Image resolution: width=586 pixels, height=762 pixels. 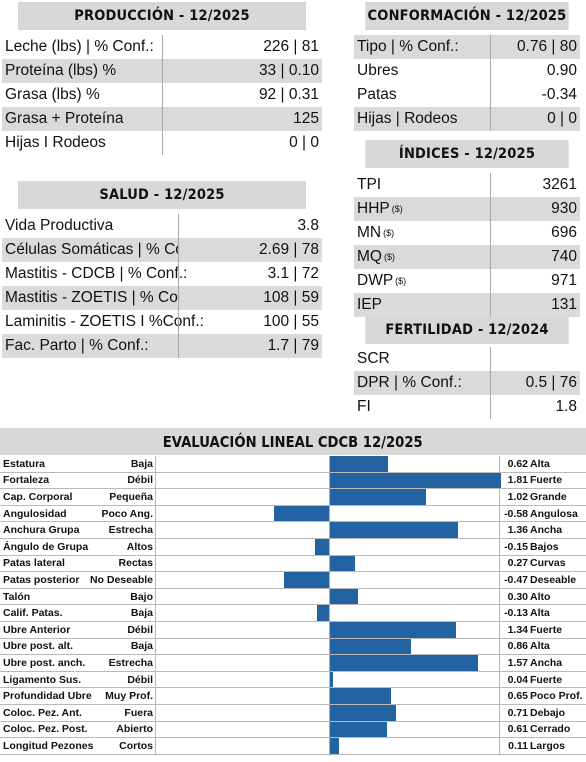 I want to click on lineal-row: Patas lateral Rectas 0.27 Curvas, so click(x=293, y=564).